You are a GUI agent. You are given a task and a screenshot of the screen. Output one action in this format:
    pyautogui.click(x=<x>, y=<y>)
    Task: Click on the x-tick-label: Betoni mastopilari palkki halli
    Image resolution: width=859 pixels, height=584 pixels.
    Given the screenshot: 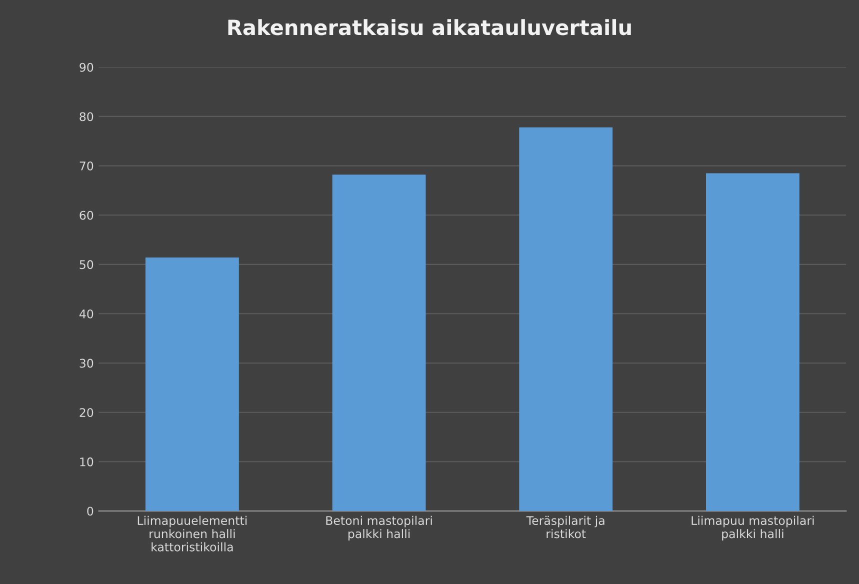 What is the action you would take?
    pyautogui.click(x=379, y=528)
    